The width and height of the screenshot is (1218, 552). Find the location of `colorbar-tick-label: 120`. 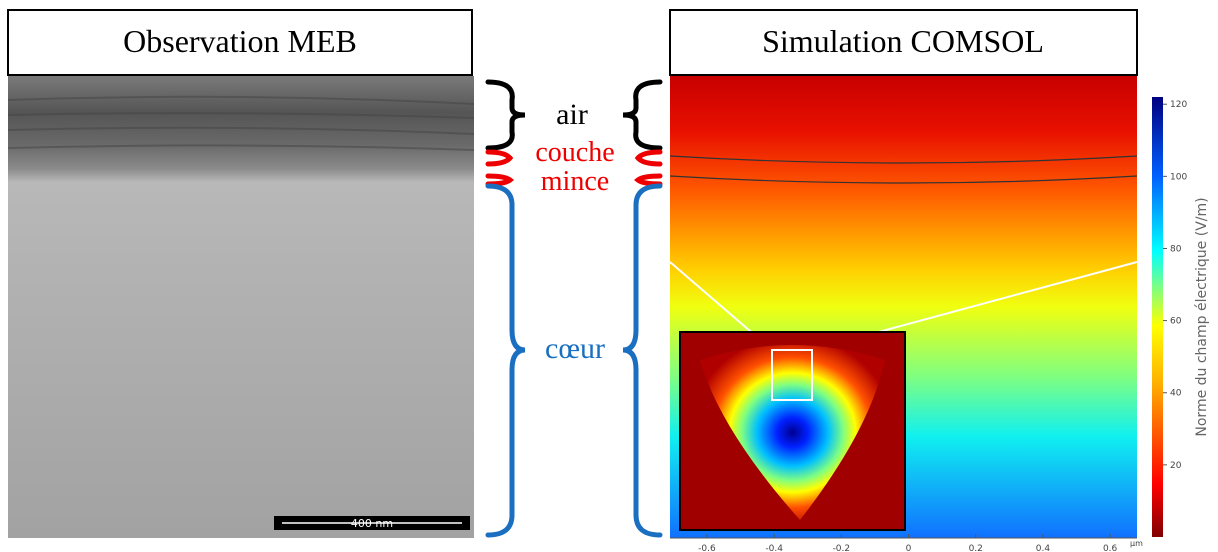

colorbar-tick-label: 120 is located at coordinates (1178, 105).